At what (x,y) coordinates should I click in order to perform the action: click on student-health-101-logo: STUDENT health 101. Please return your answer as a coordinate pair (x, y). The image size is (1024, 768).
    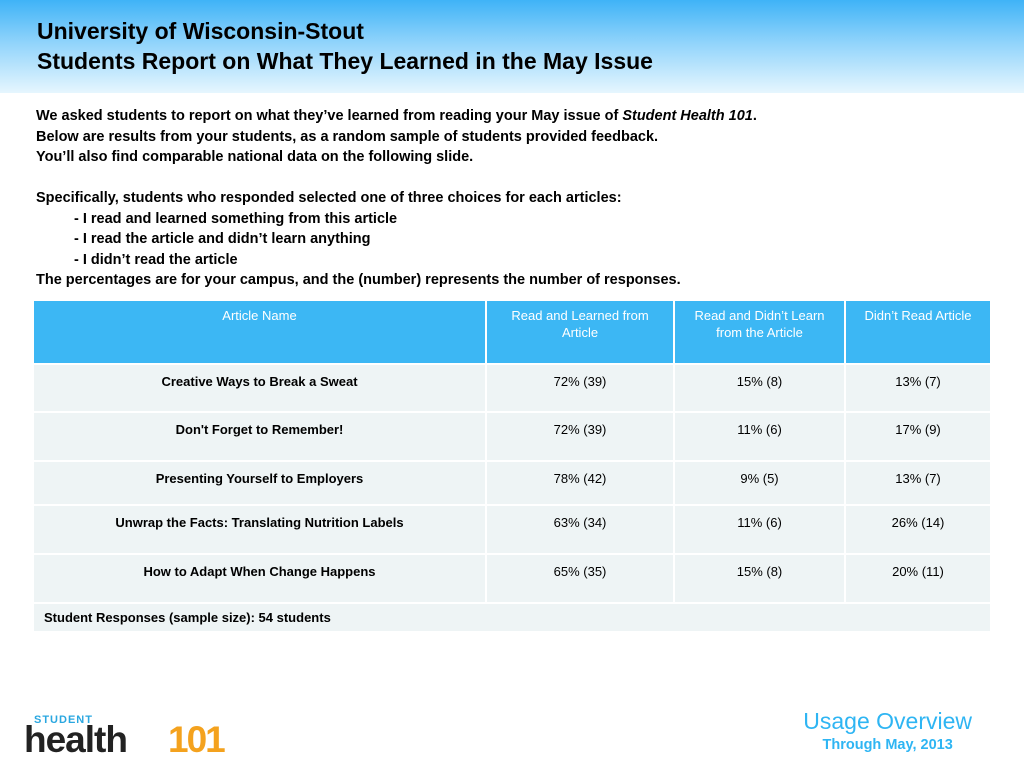
    Looking at the image, I should click on (125, 737).